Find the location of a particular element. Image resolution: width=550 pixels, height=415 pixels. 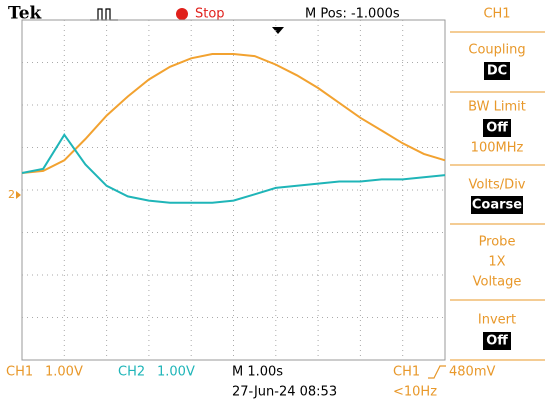

date-time: 27-Jun-24 08:53 is located at coordinates (284, 392).